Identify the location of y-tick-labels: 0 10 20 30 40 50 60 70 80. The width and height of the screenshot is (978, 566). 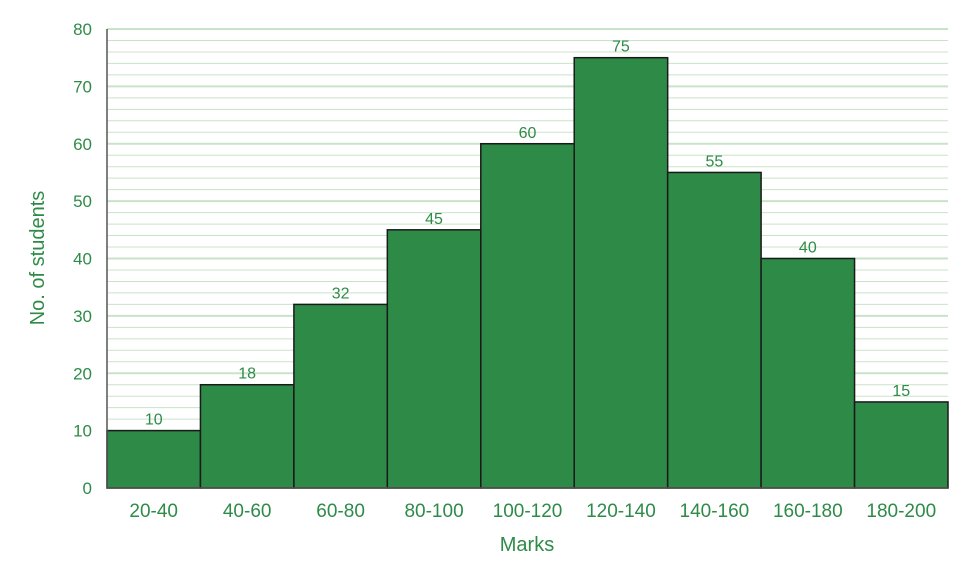
(82, 259).